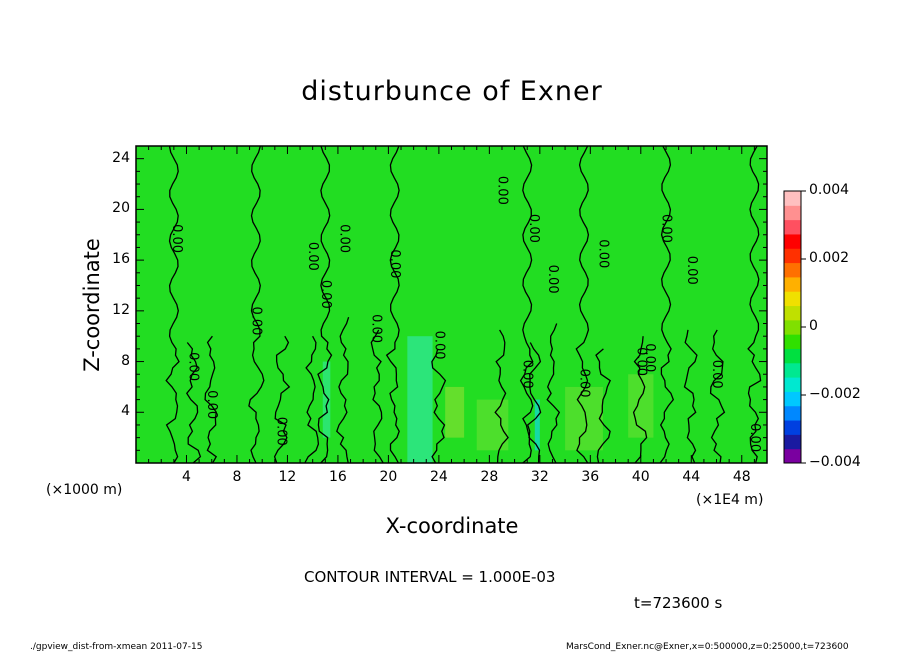  Describe the element at coordinates (452, 526) in the screenshot. I see `x-axis-label-text: X-coordinate` at that location.